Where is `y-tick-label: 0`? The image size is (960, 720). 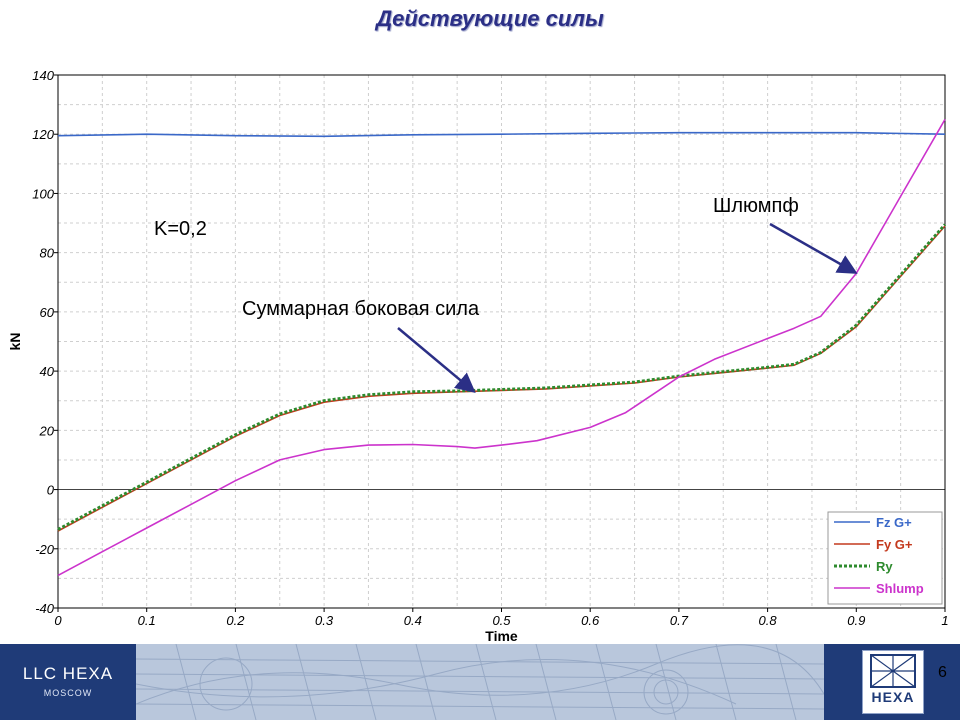
y-tick-label: 0 is located at coordinates (51, 490).